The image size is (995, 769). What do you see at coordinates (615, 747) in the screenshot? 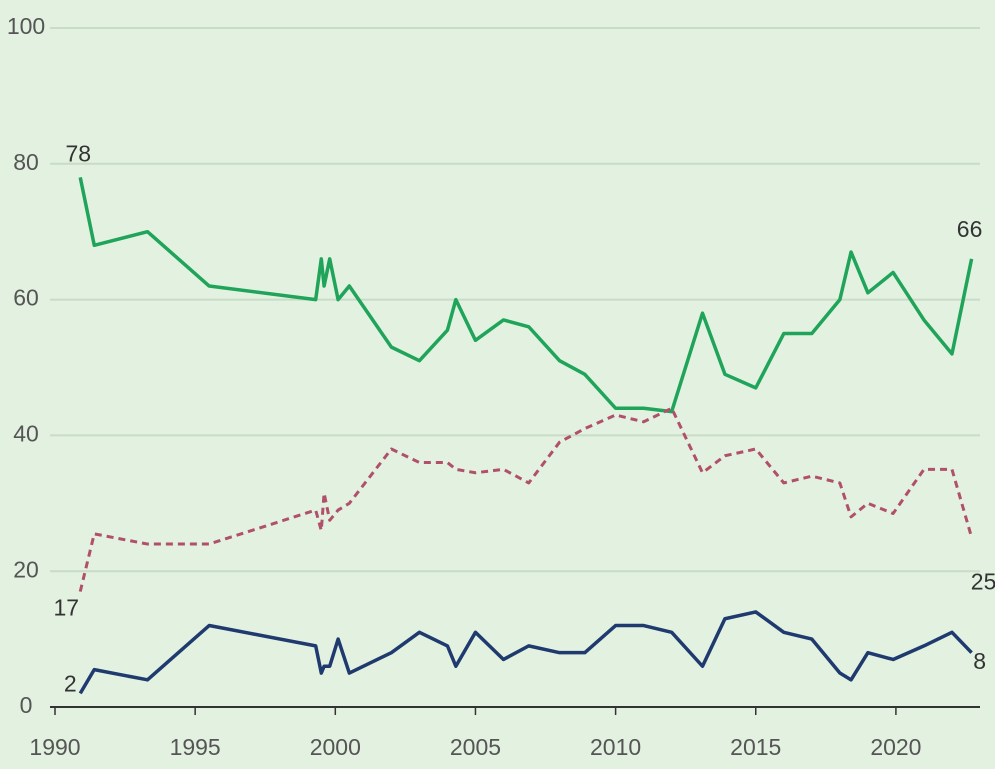
I see `x-tick-label: 2010` at bounding box center [615, 747].